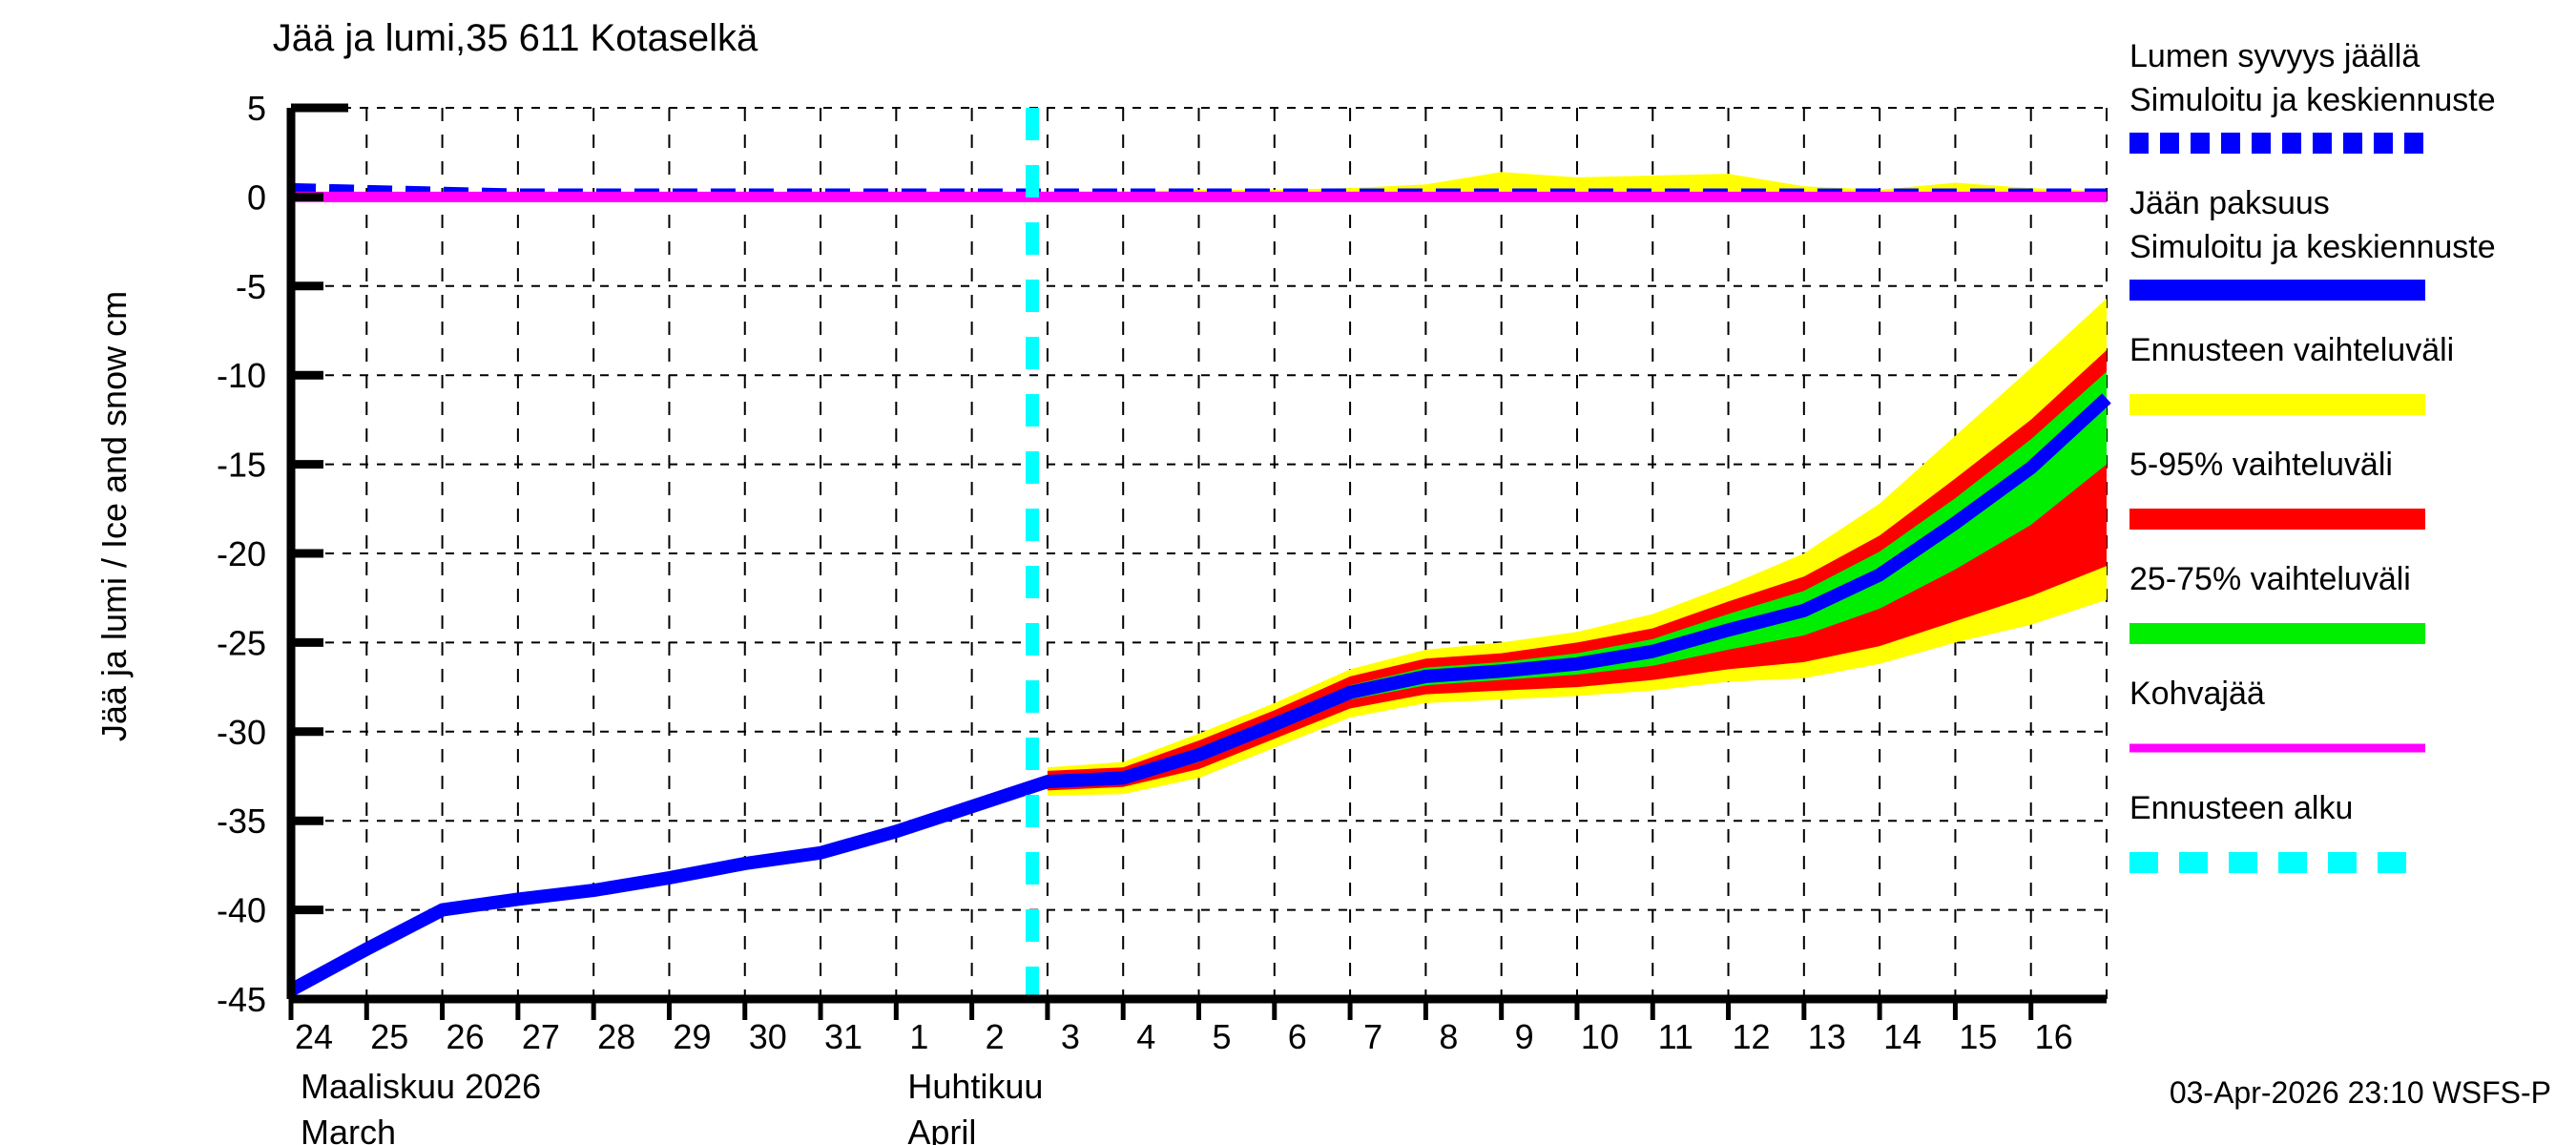 The height and width of the screenshot is (1145, 2576). What do you see at coordinates (2261, 465) in the screenshot?
I see `legend-heading: 5-95% vaihteluväli` at bounding box center [2261, 465].